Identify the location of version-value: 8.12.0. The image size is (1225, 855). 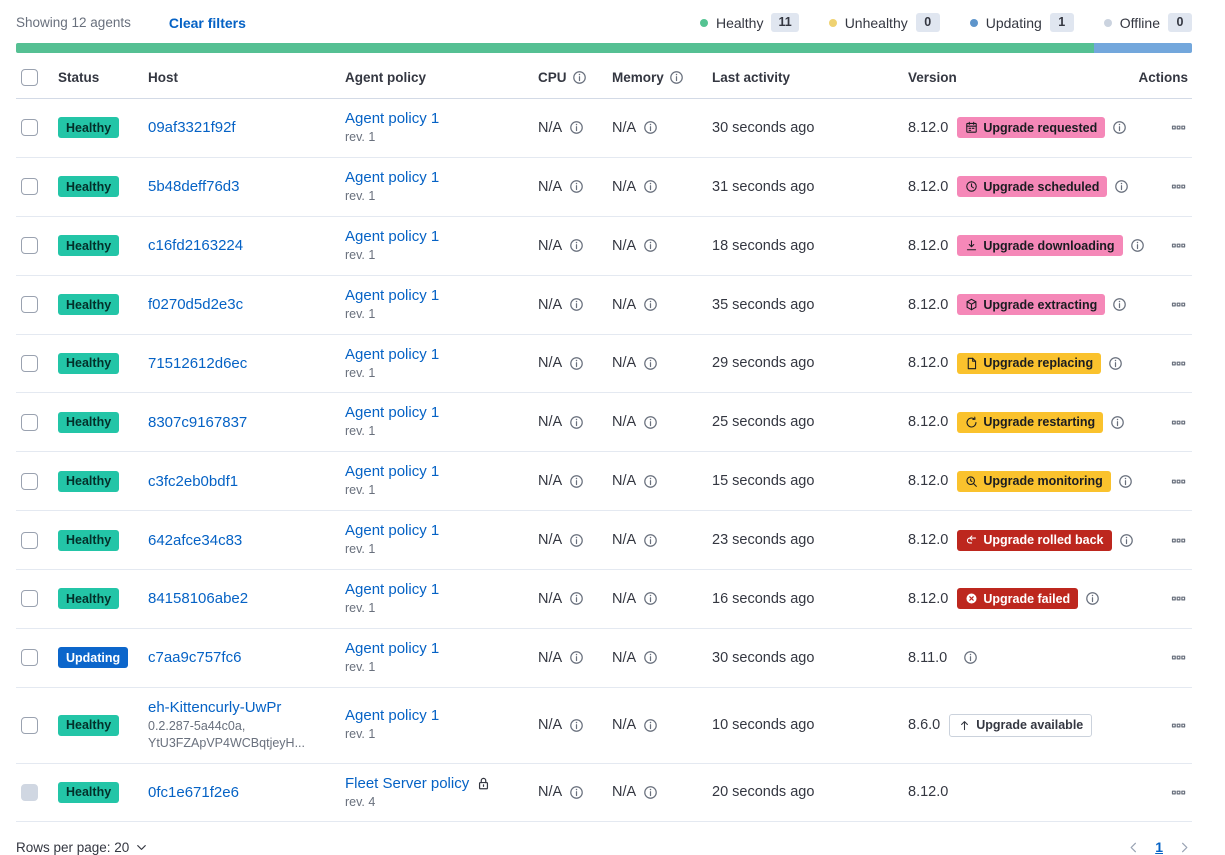
(928, 127).